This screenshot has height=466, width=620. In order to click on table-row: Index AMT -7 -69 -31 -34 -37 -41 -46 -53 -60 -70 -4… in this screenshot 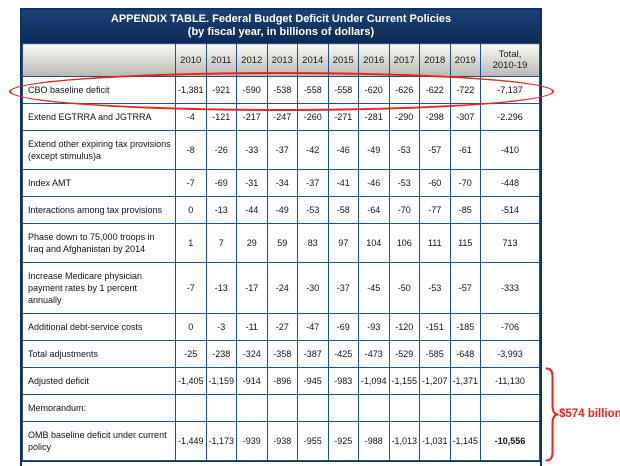, I will do `click(281, 183)`.